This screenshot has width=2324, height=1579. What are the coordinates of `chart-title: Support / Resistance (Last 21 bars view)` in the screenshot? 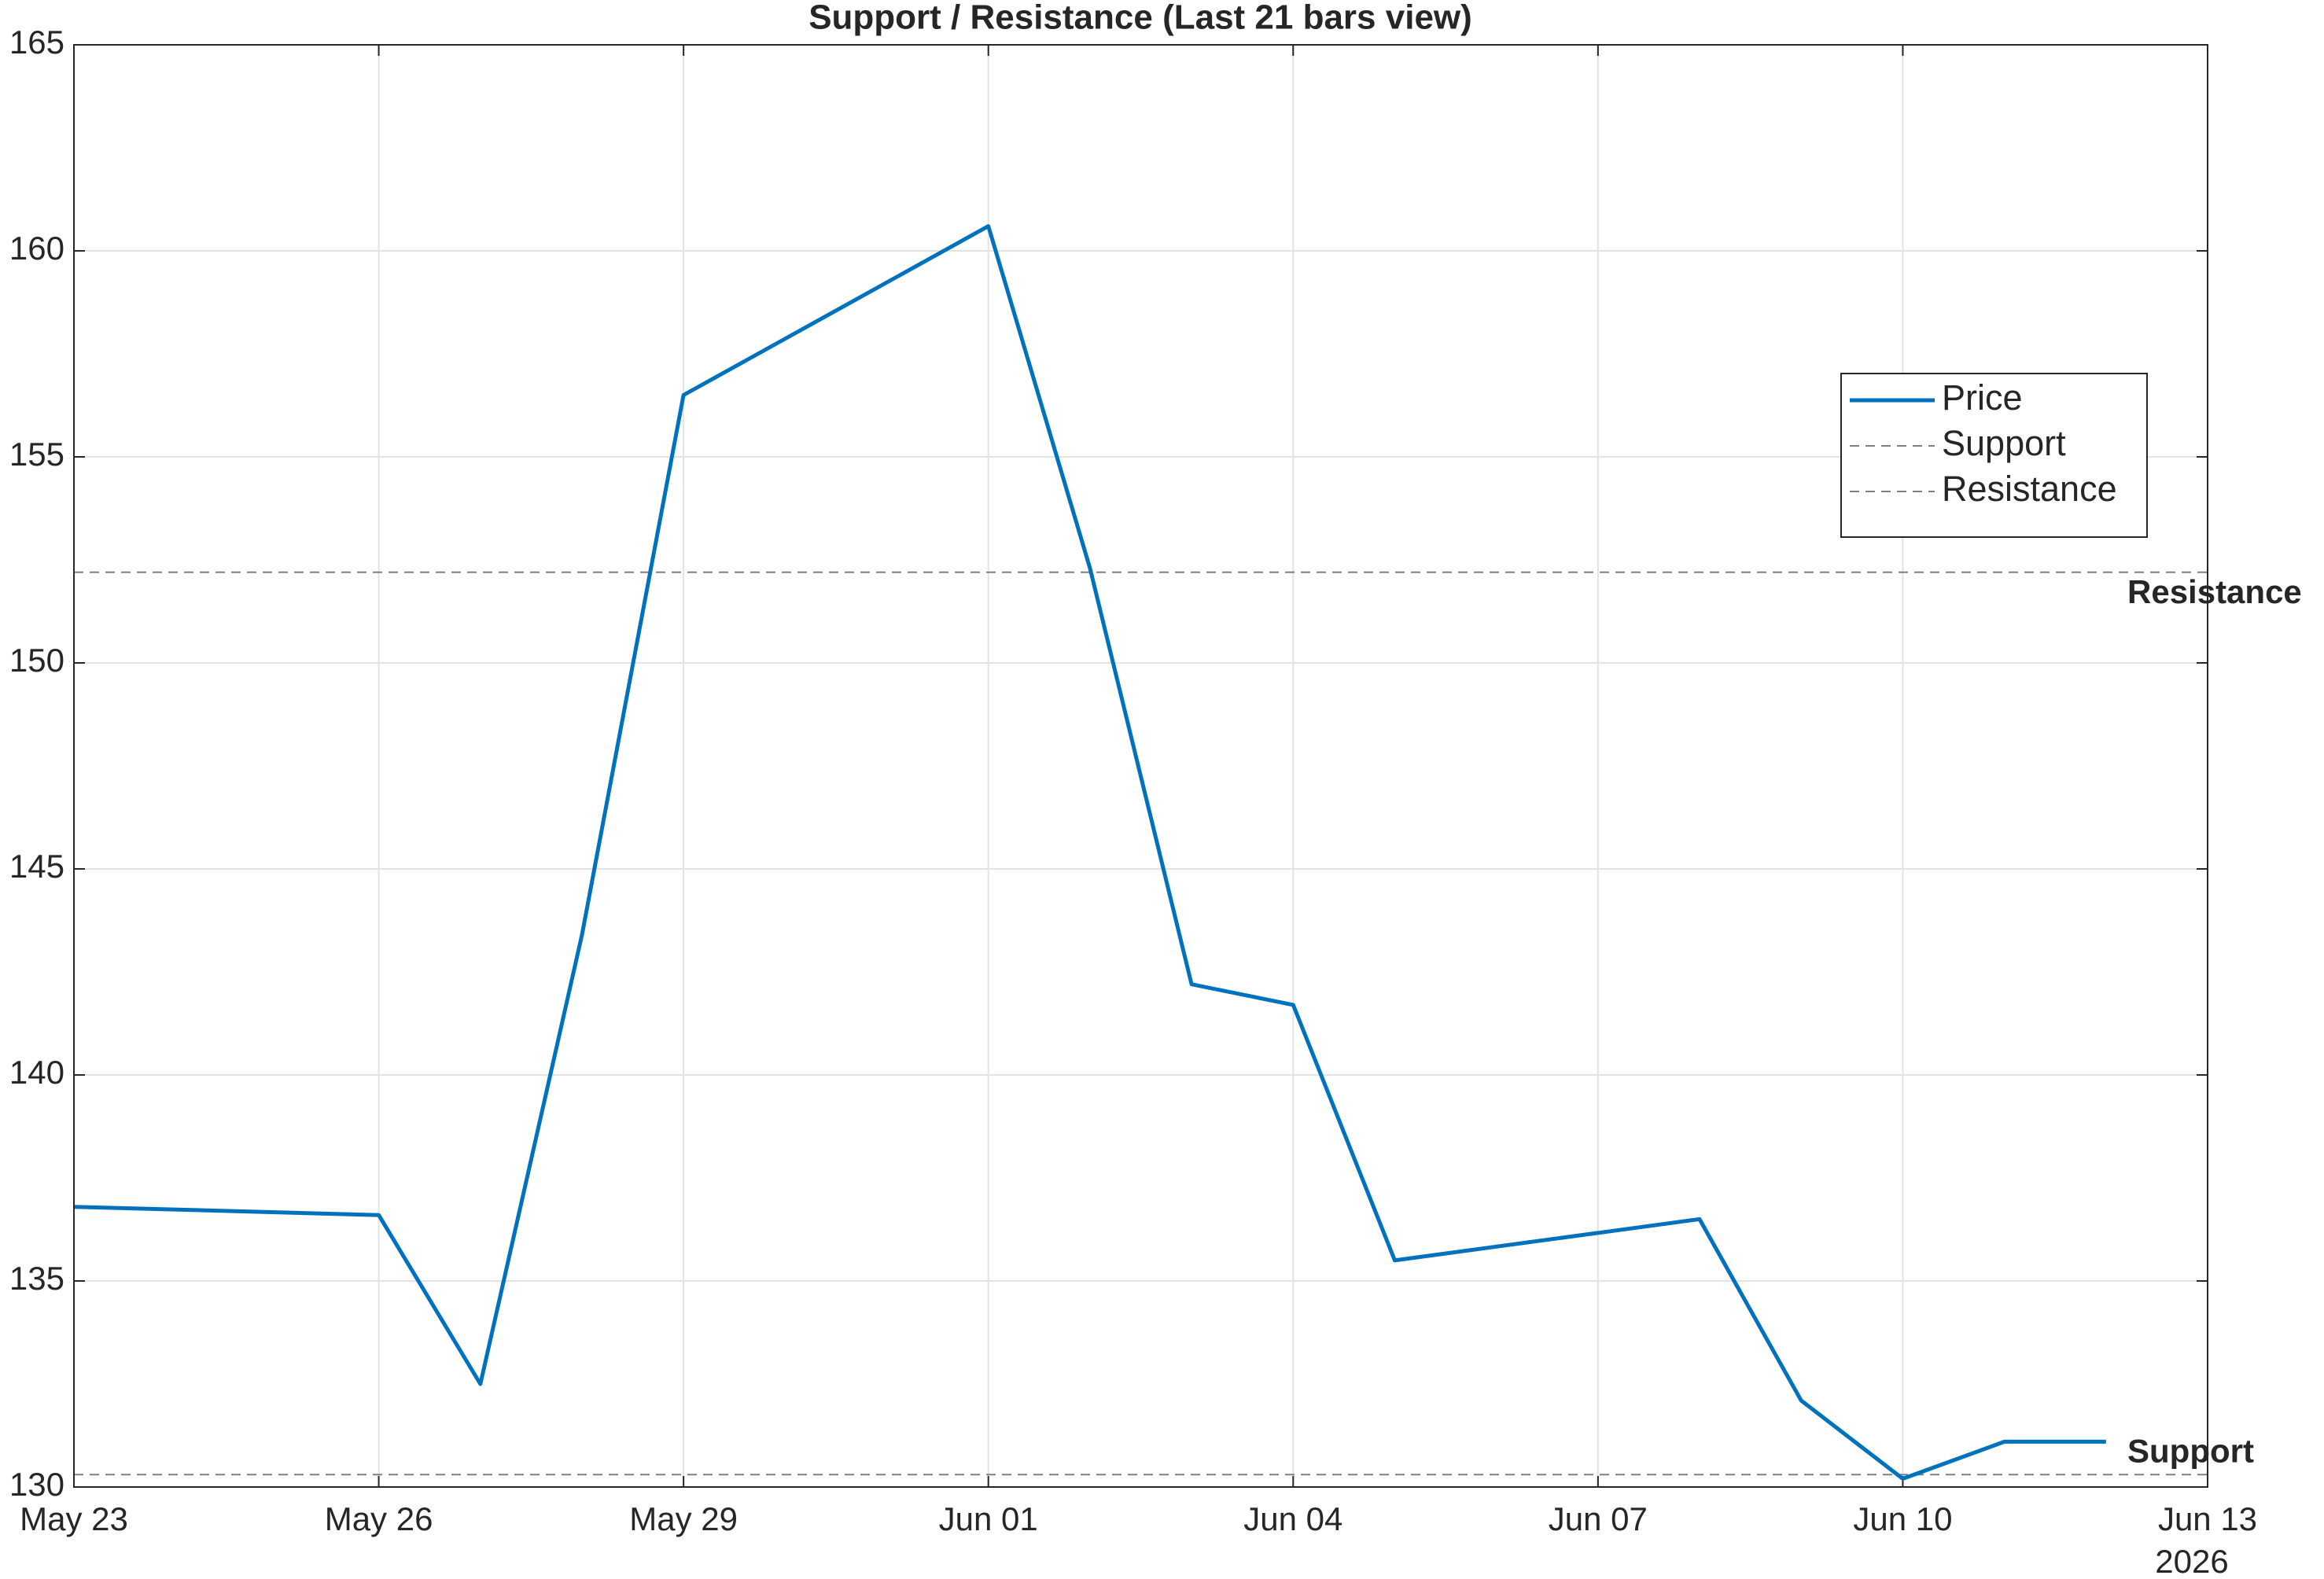 It's located at (1140, 18).